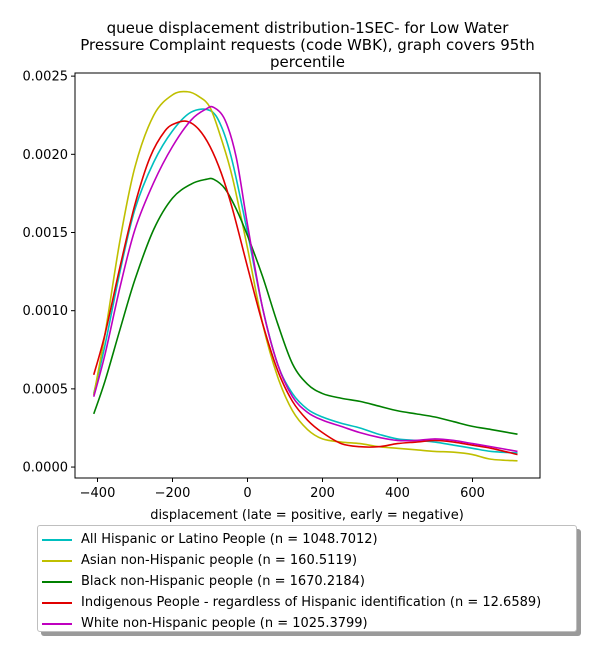  What do you see at coordinates (46, 77) in the screenshot?
I see `y-tick-label: 0.0025` at bounding box center [46, 77].